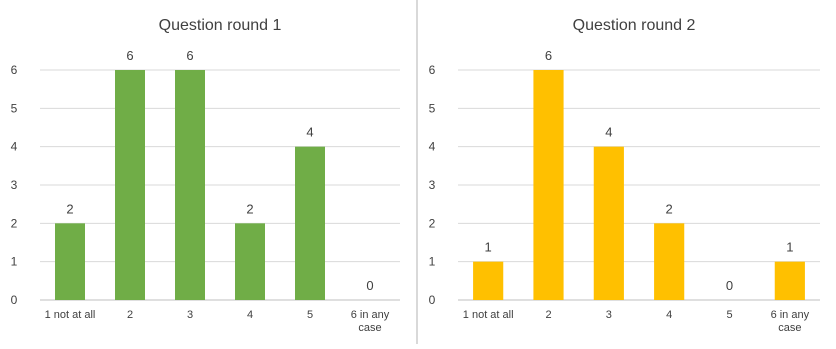 The height and width of the screenshot is (349, 836). What do you see at coordinates (417, 172) in the screenshot?
I see `panel-divider` at bounding box center [417, 172].